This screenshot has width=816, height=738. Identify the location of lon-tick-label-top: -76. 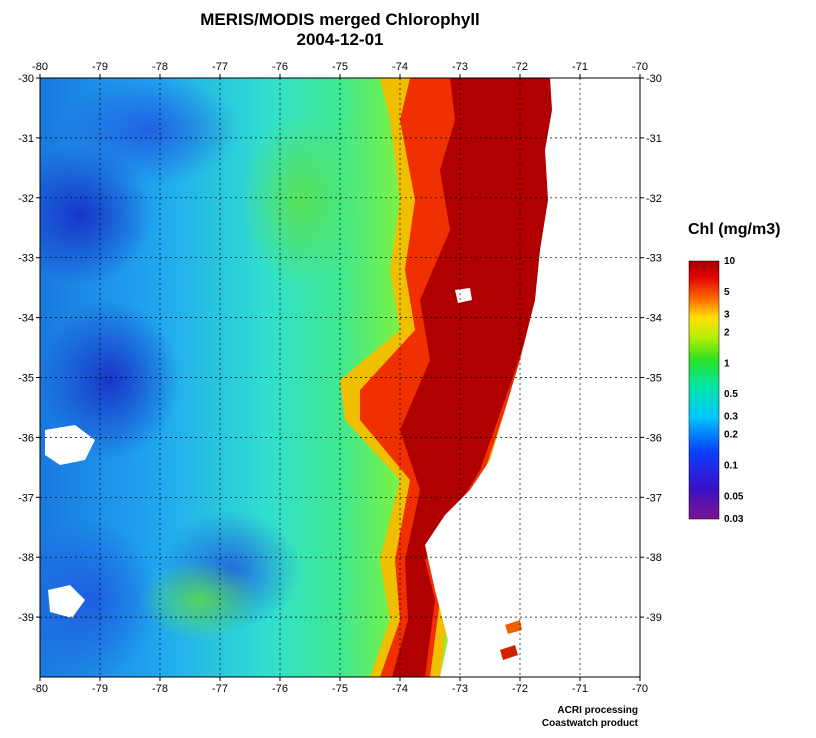
(280, 67).